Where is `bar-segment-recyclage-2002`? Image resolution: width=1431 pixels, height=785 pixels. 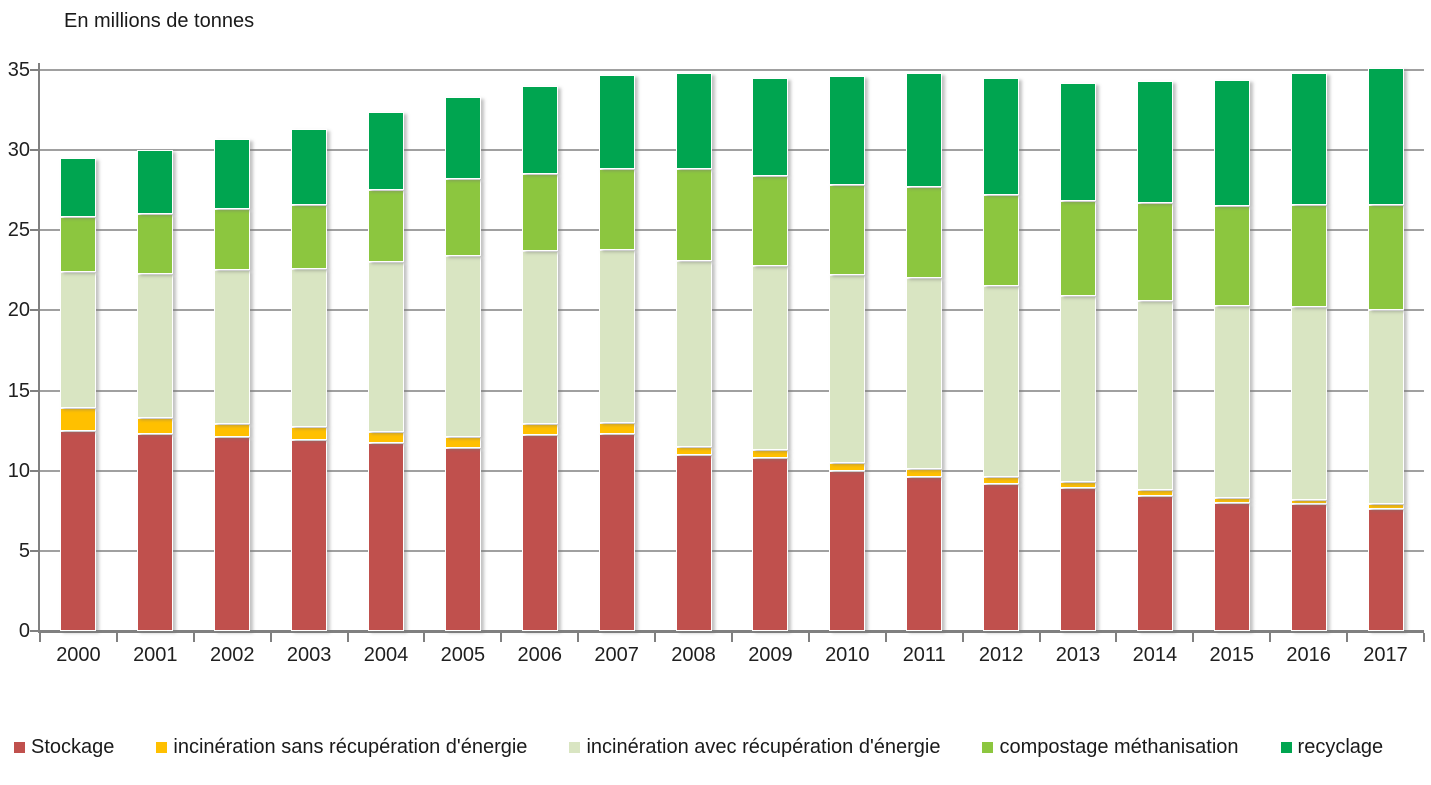
bar-segment-recyclage-2002 is located at coordinates (232, 174).